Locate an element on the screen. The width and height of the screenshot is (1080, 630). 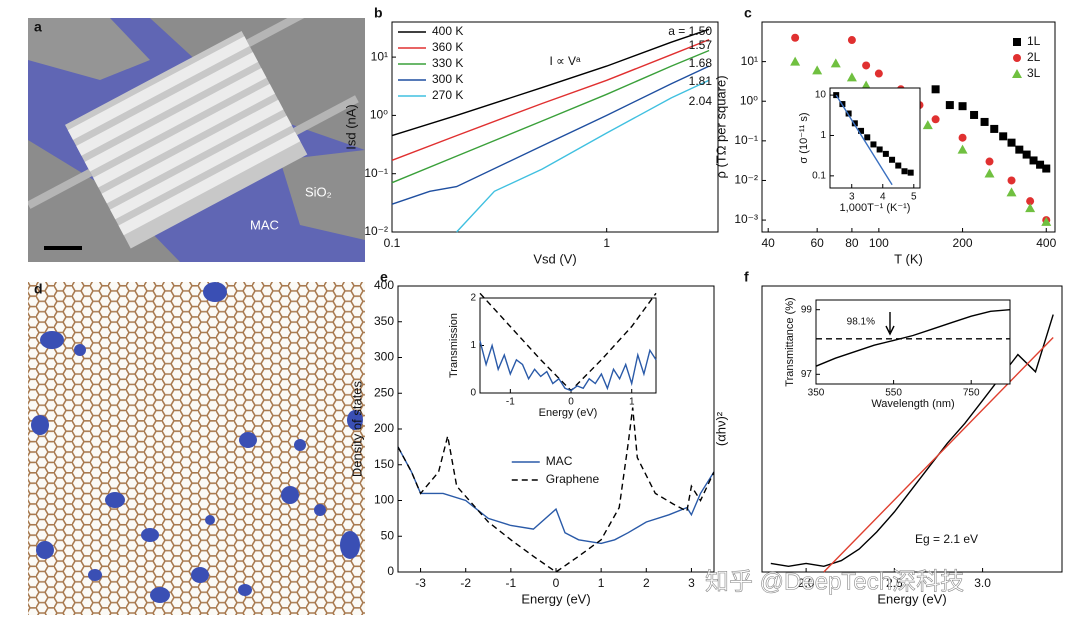
image-annotation: SiO₂ is located at coordinates (318, 191).